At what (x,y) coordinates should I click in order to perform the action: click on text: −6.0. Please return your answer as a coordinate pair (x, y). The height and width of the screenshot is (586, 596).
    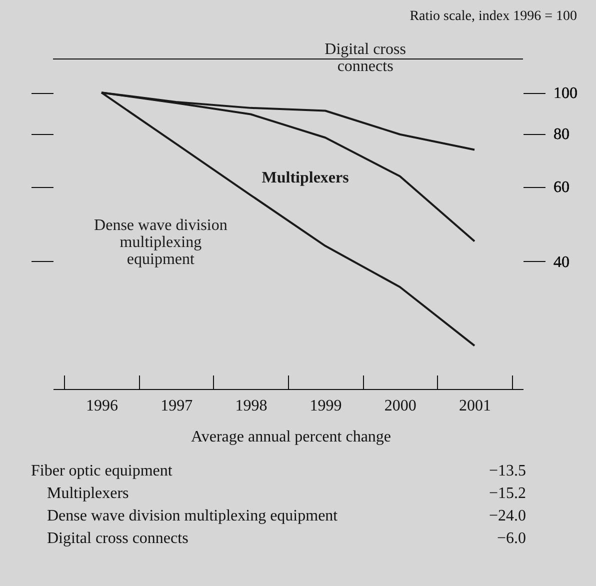
    Looking at the image, I should click on (511, 538).